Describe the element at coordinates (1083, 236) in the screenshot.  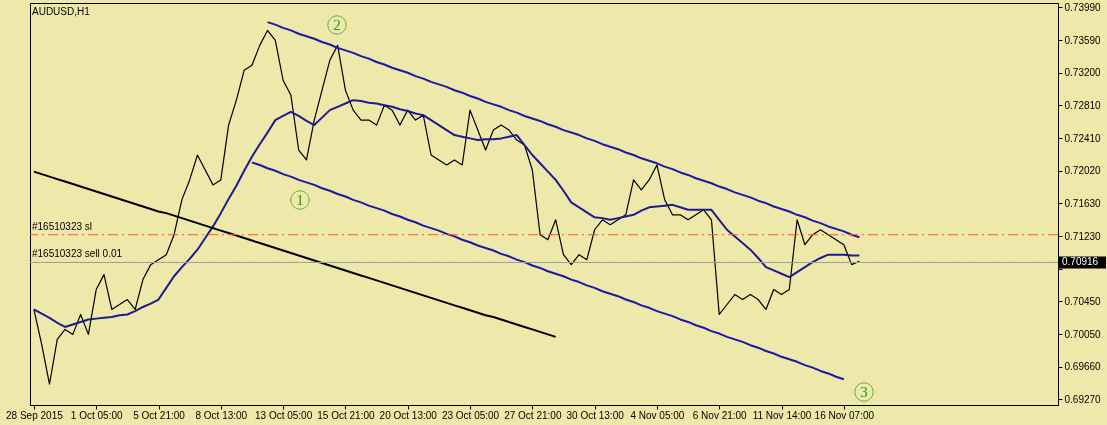
I see `y-tick-label: 0.71230` at that location.